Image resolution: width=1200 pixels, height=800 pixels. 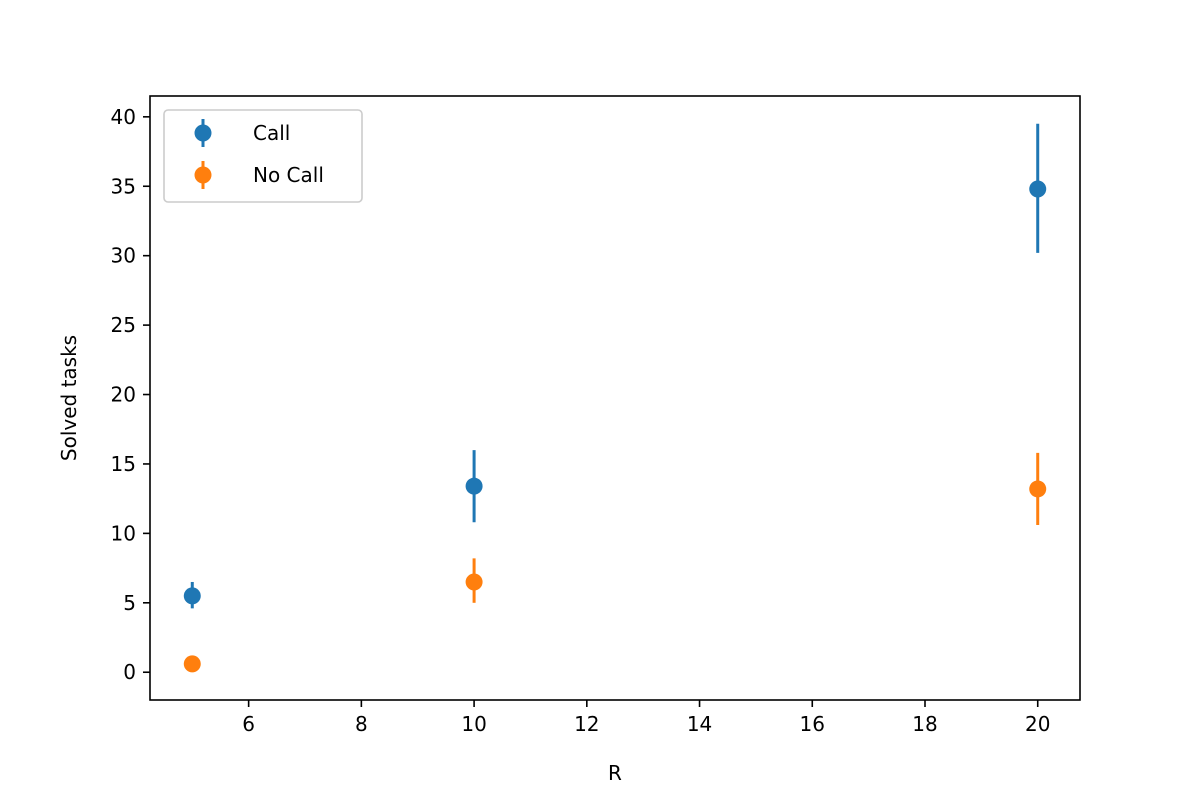 What do you see at coordinates (473, 724) in the screenshot?
I see `x-tick-label: 10` at bounding box center [473, 724].